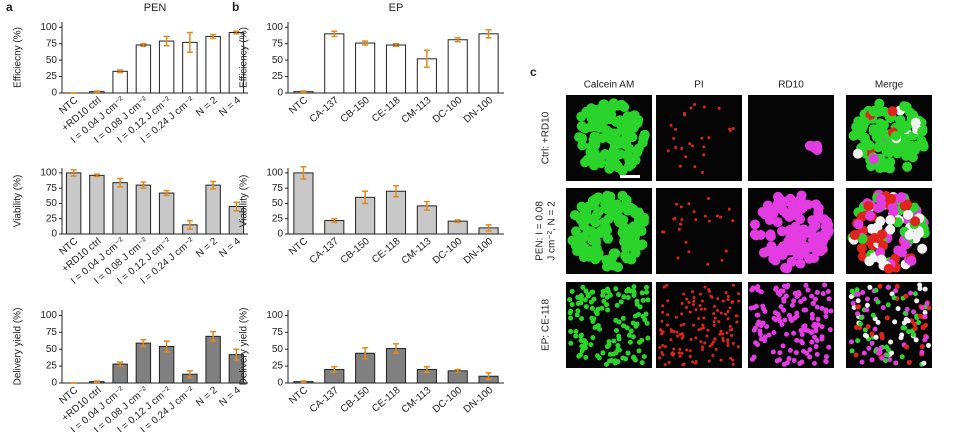  Describe the element at coordinates (230, 107) in the screenshot. I see `x-tick-label: N = 4` at that location.